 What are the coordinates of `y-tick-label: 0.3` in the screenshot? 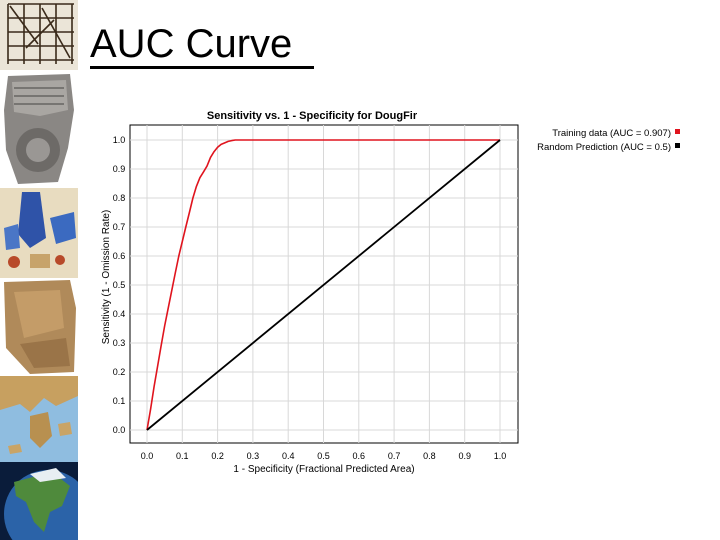 It's located at (119, 343).